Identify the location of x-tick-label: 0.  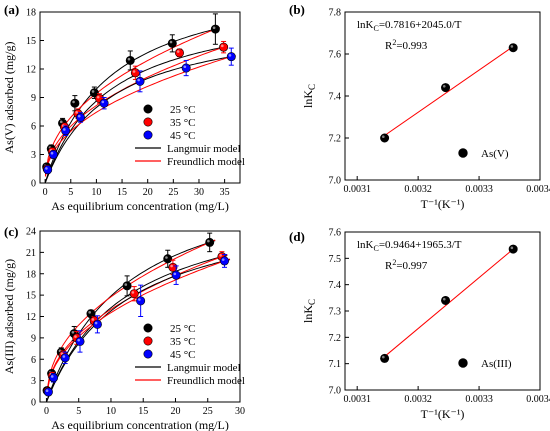
(46, 411).